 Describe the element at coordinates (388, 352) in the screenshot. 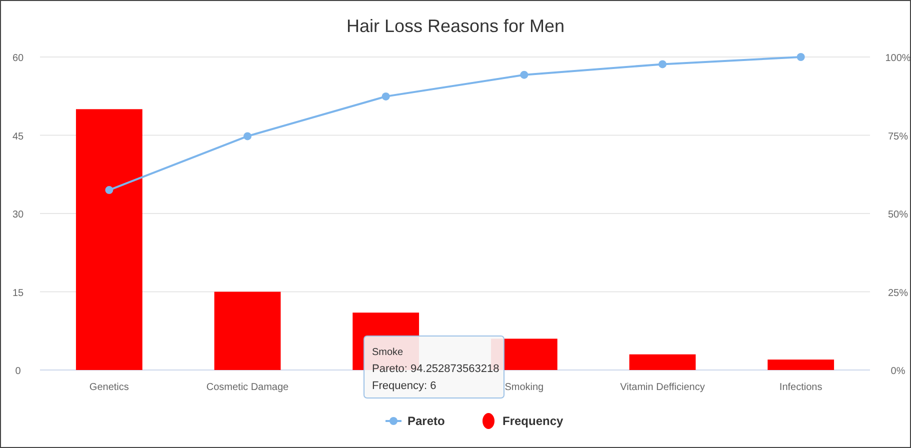

I see `annotation: Smoke` at that location.